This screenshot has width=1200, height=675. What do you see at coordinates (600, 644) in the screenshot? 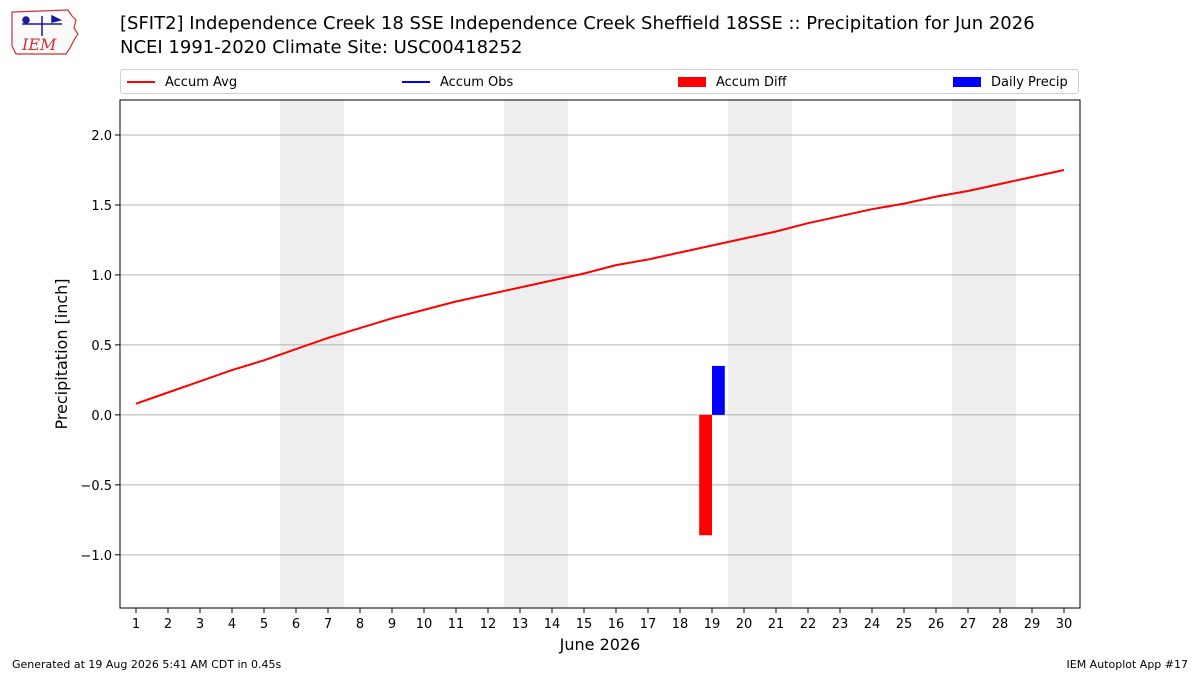
I see `x-axis-label: June 2026` at bounding box center [600, 644].